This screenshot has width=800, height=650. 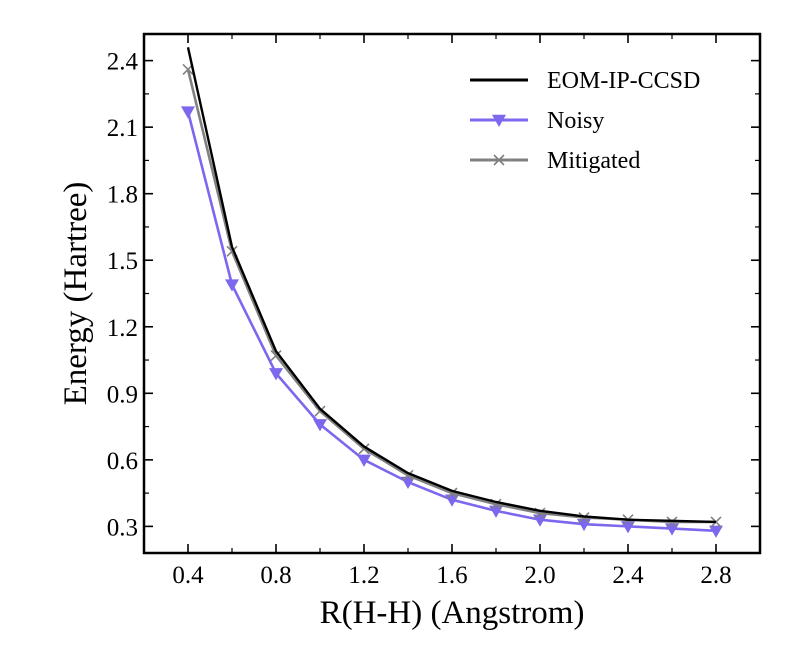 What do you see at coordinates (122, 261) in the screenshot?
I see `y-tick-label: 1.5` at bounding box center [122, 261].